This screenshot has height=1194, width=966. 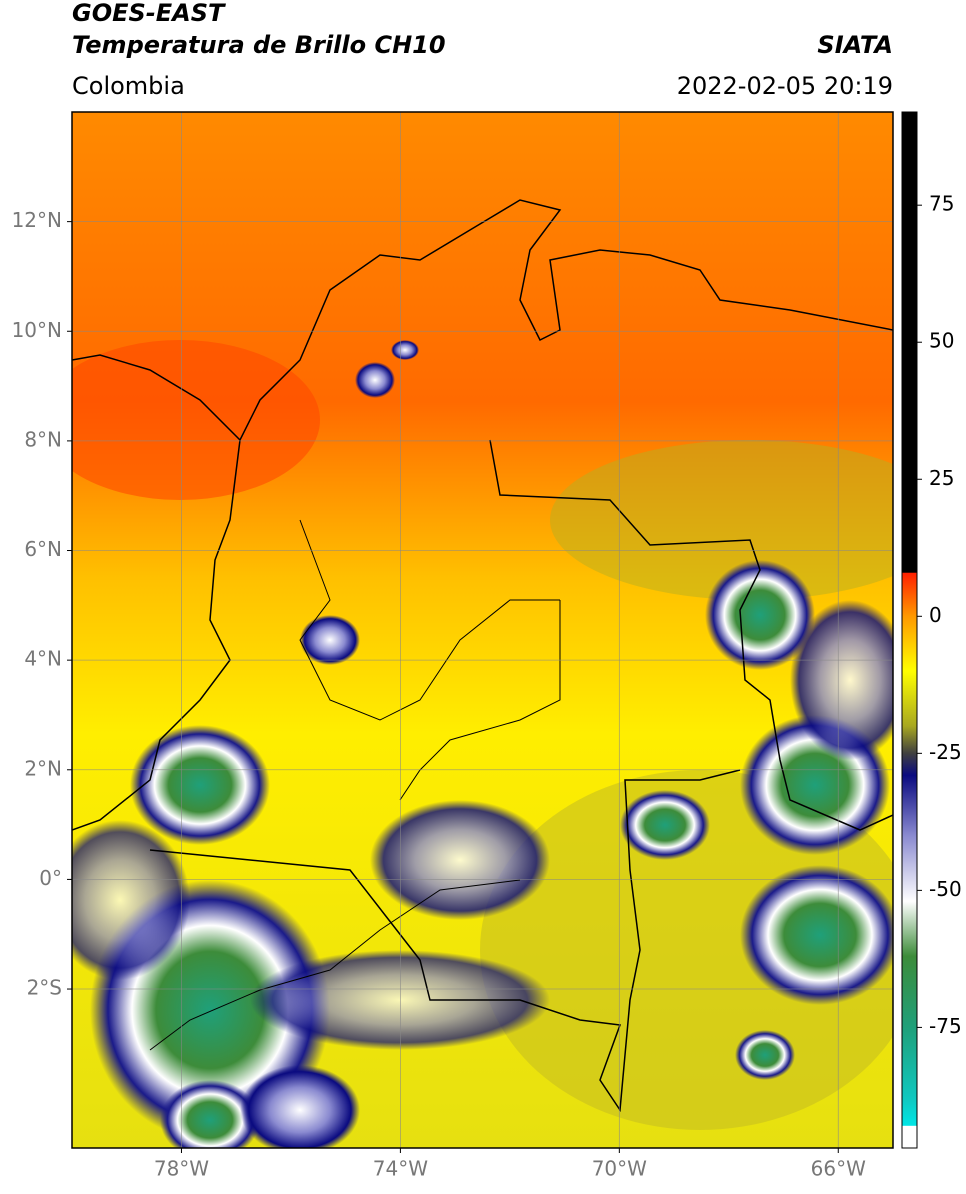 What do you see at coordinates (37, 330) in the screenshot?
I see `y-tick-label: 10°N` at bounding box center [37, 330].